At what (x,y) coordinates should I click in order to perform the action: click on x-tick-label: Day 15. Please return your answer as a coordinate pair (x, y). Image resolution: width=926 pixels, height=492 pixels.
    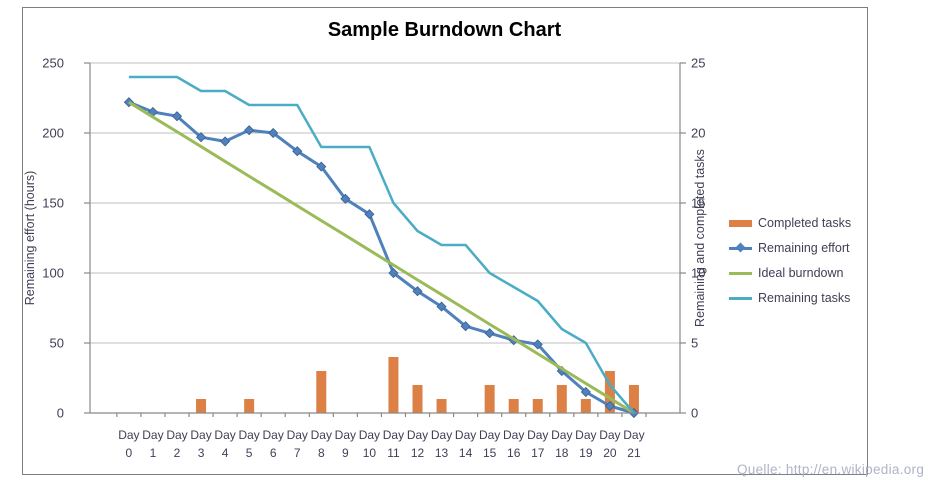
    Looking at the image, I should click on (489, 444).